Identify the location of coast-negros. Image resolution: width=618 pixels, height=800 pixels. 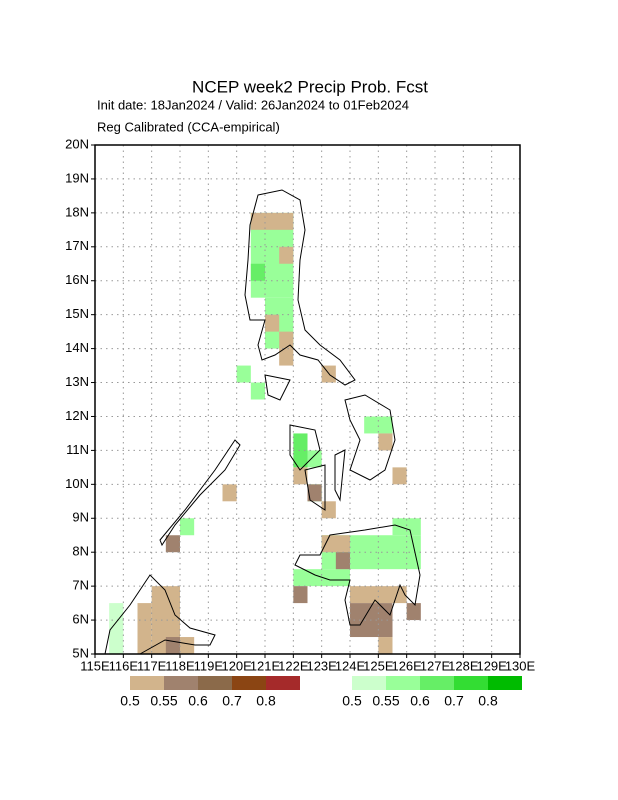
(315, 487).